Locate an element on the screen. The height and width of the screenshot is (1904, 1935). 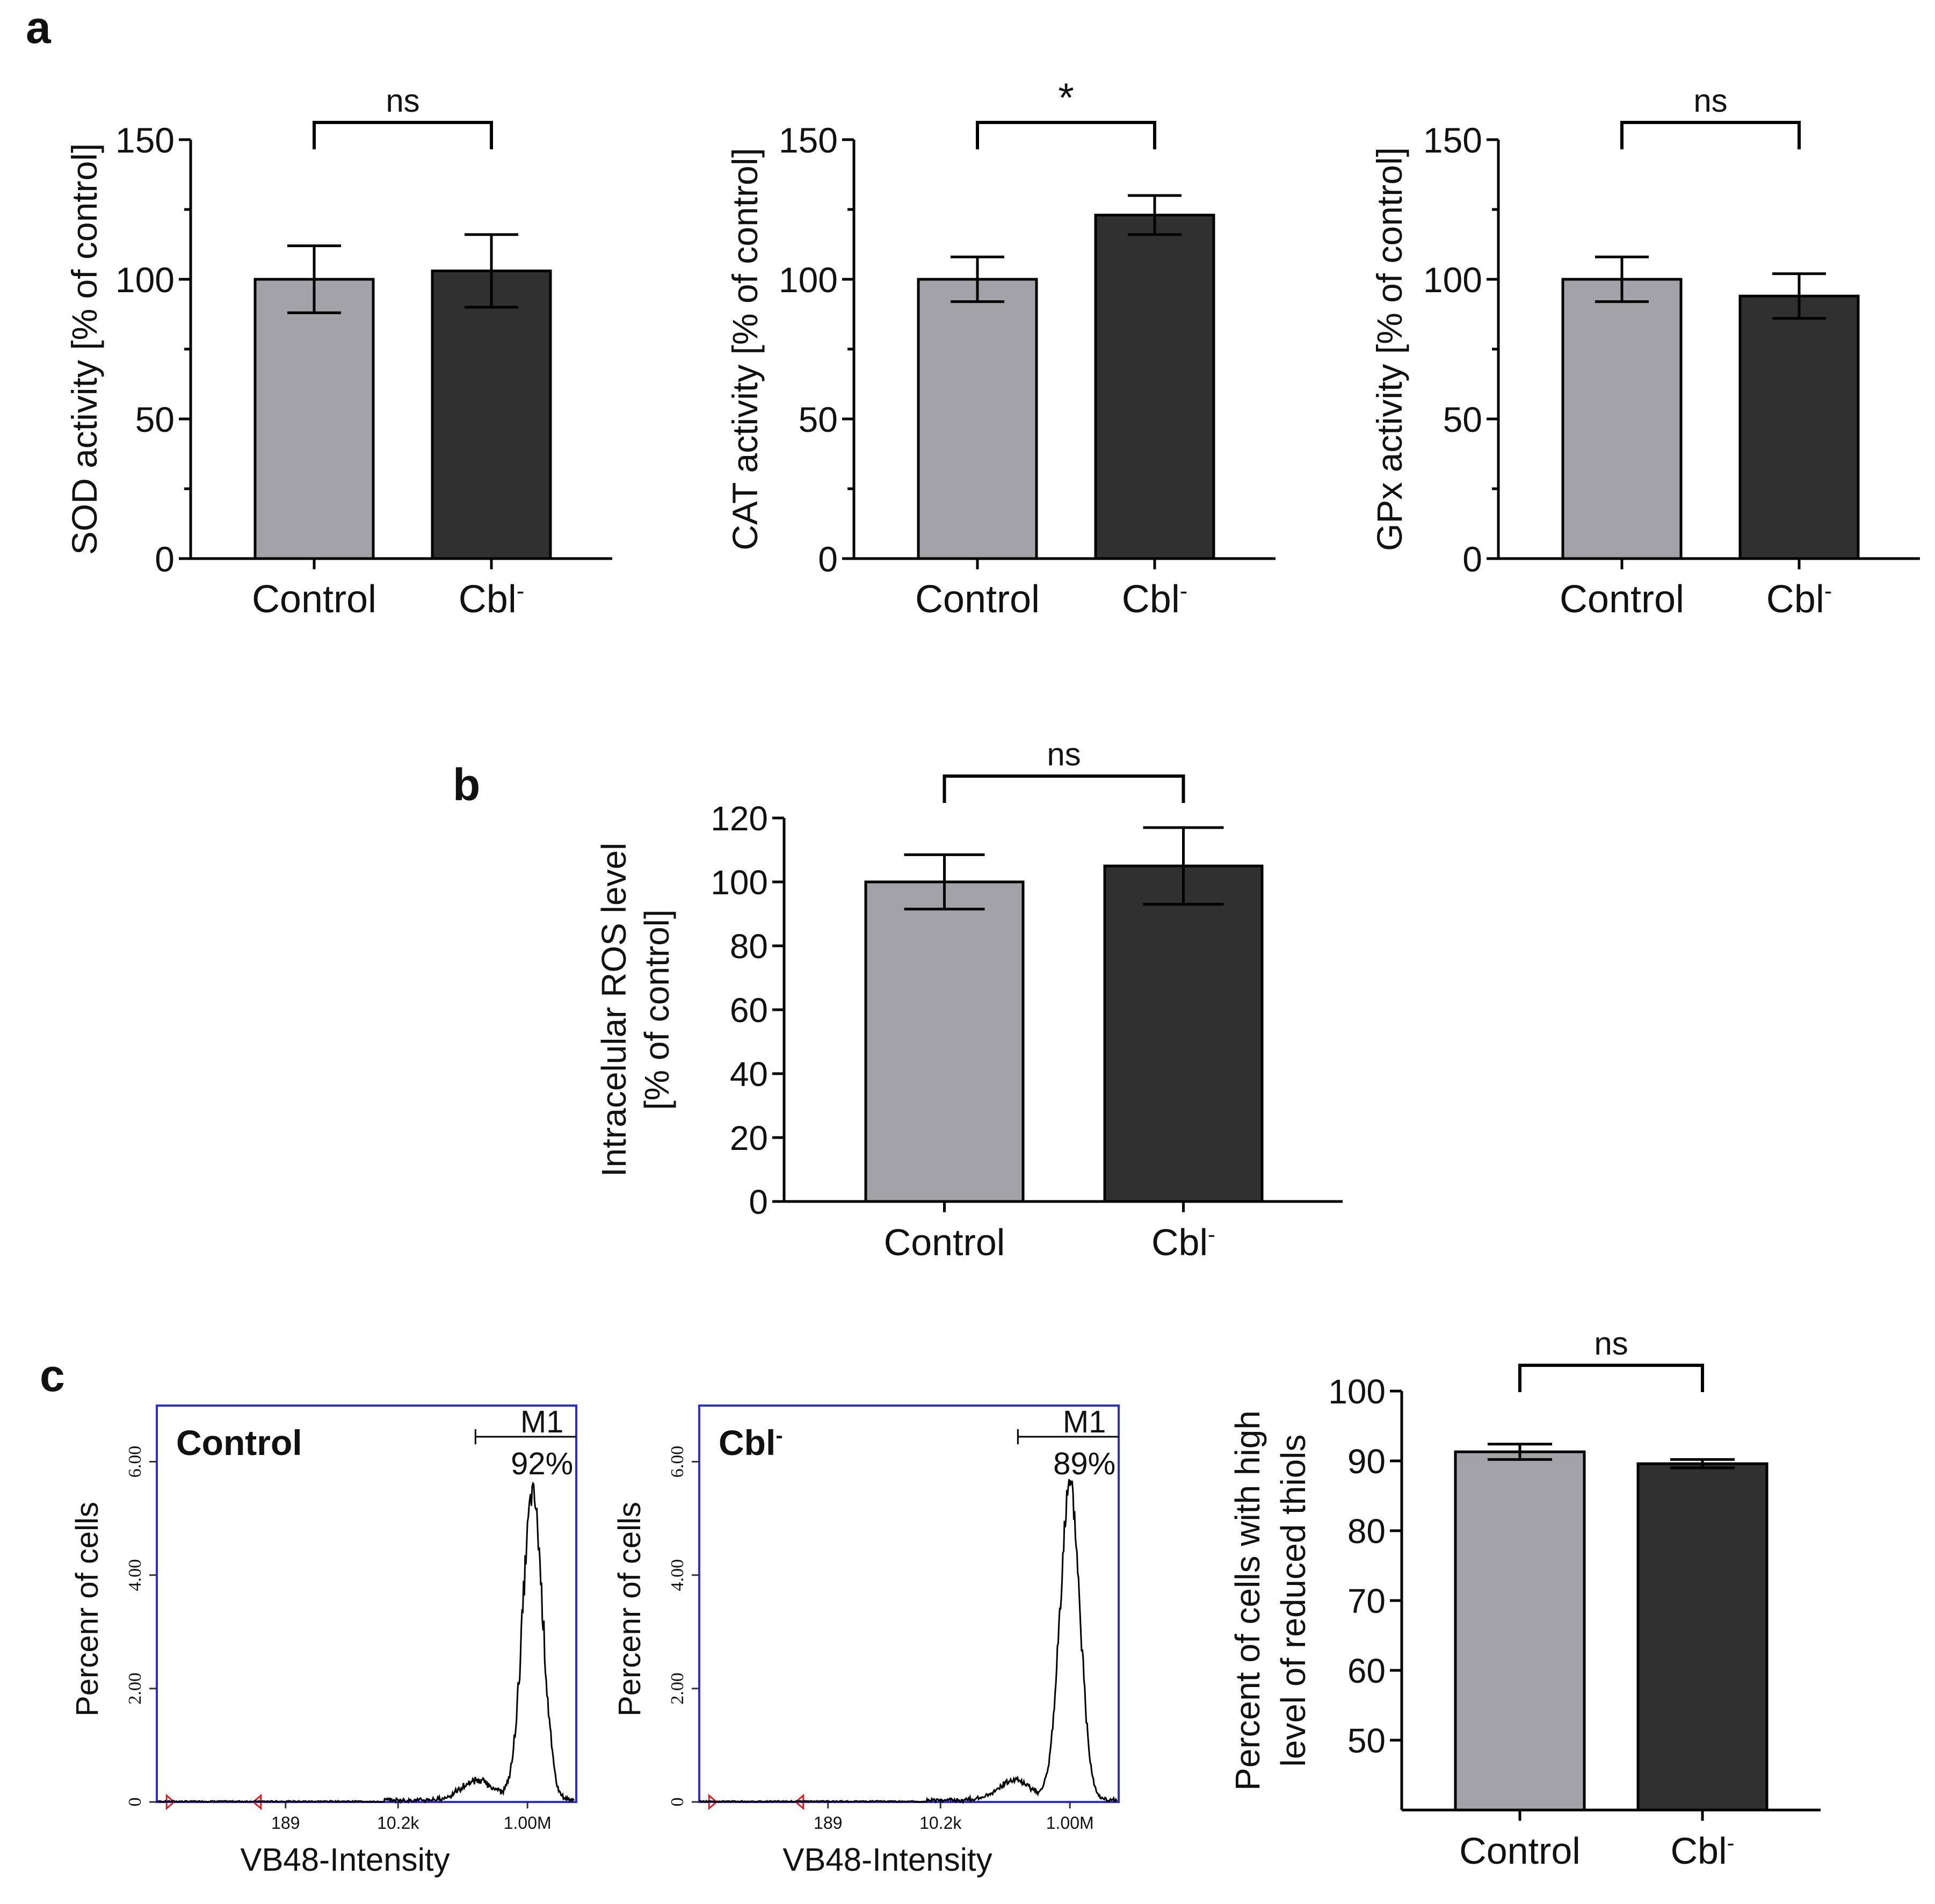
ros-y-label: [% of control] is located at coordinates (656, 1009).